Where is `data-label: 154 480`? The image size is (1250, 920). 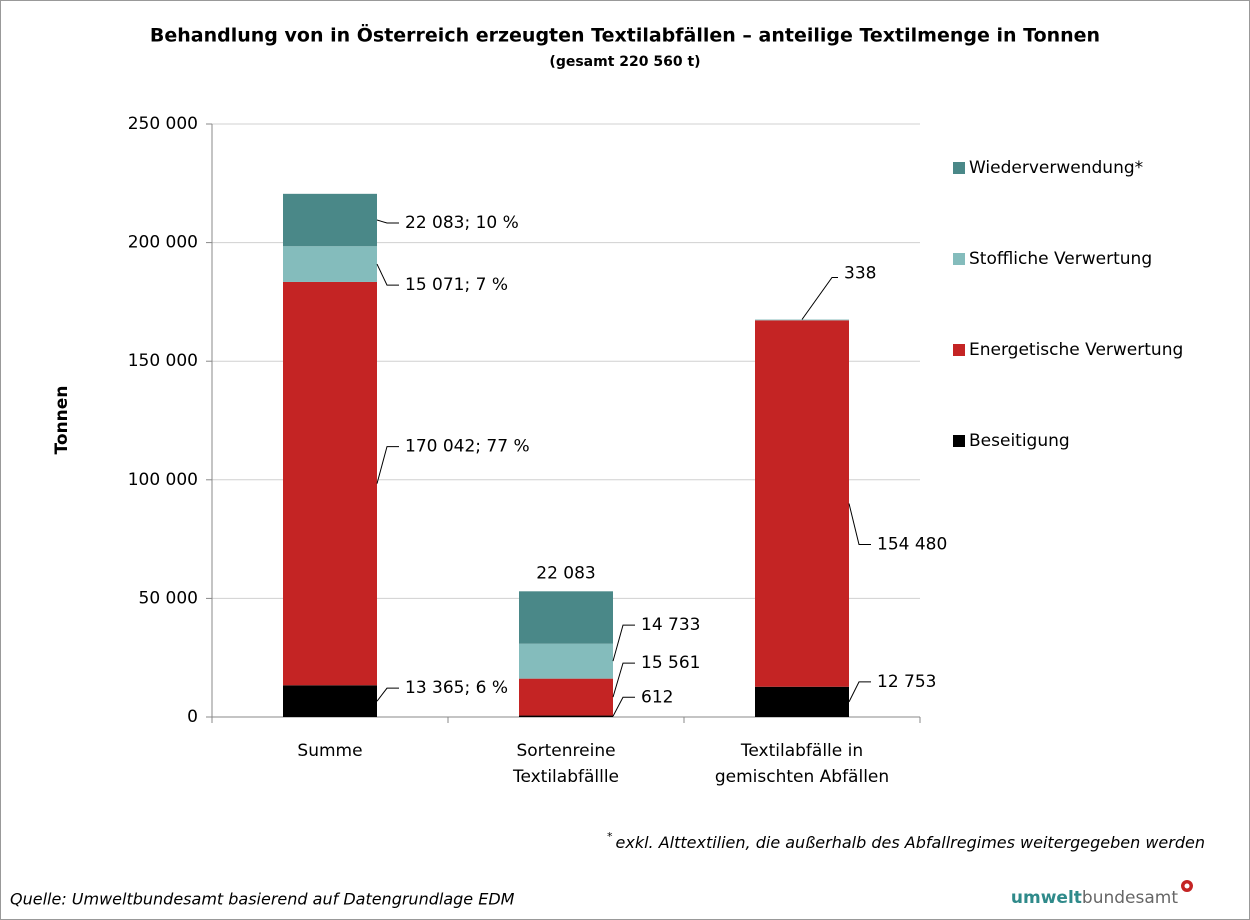 data-label: 154 480 is located at coordinates (912, 545).